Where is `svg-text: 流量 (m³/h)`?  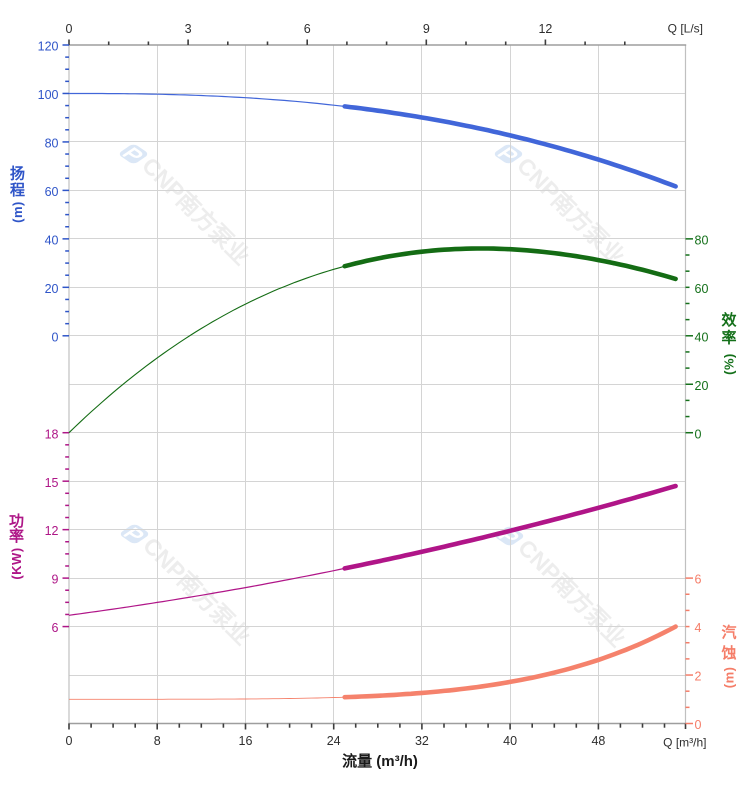
svg-text: 流量 (m³/h) is located at coordinates (380, 761).